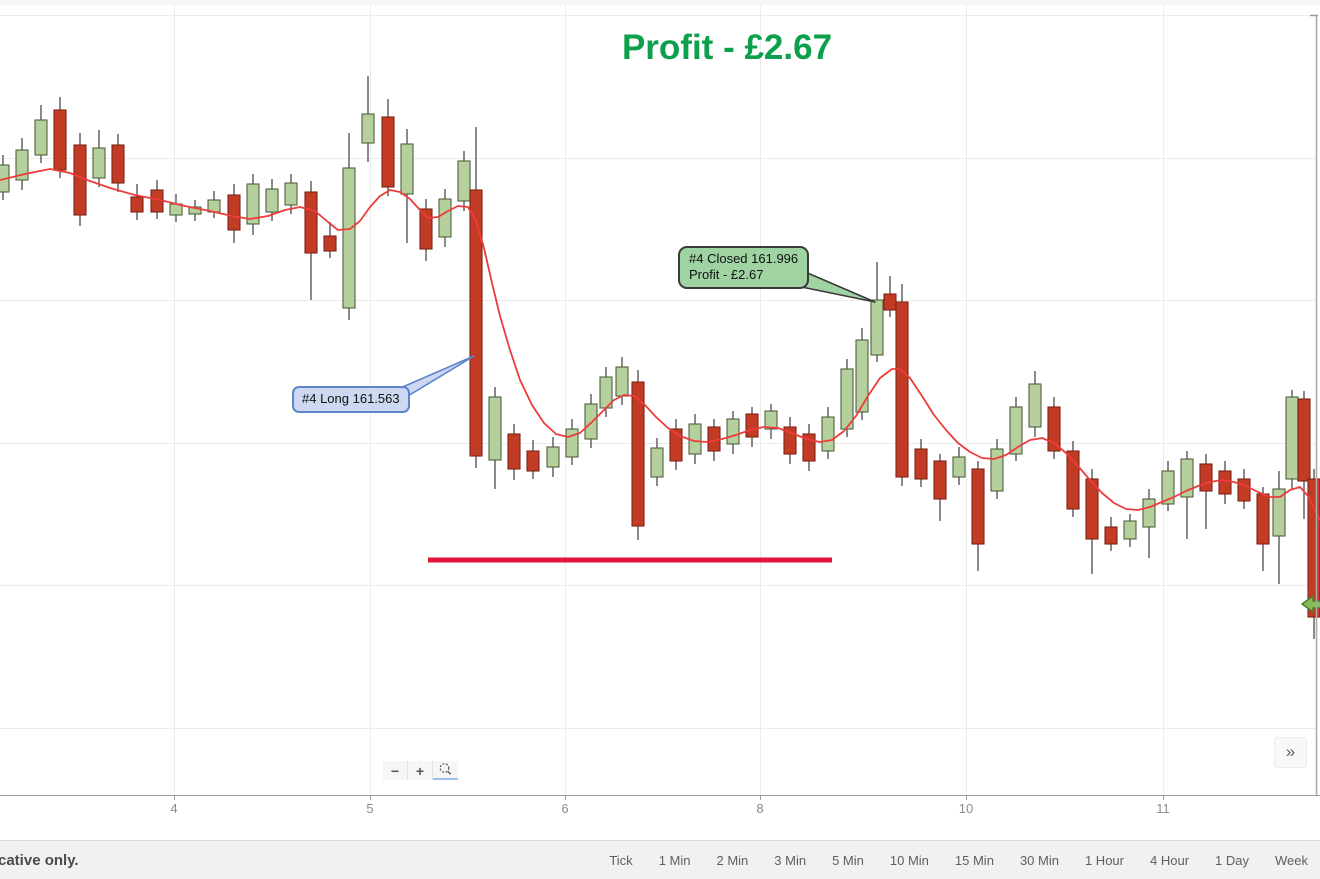 This screenshot has width=1320, height=879. What do you see at coordinates (1170, 860) in the screenshot?
I see `timeframe-4-hour: 4 Hour` at bounding box center [1170, 860].